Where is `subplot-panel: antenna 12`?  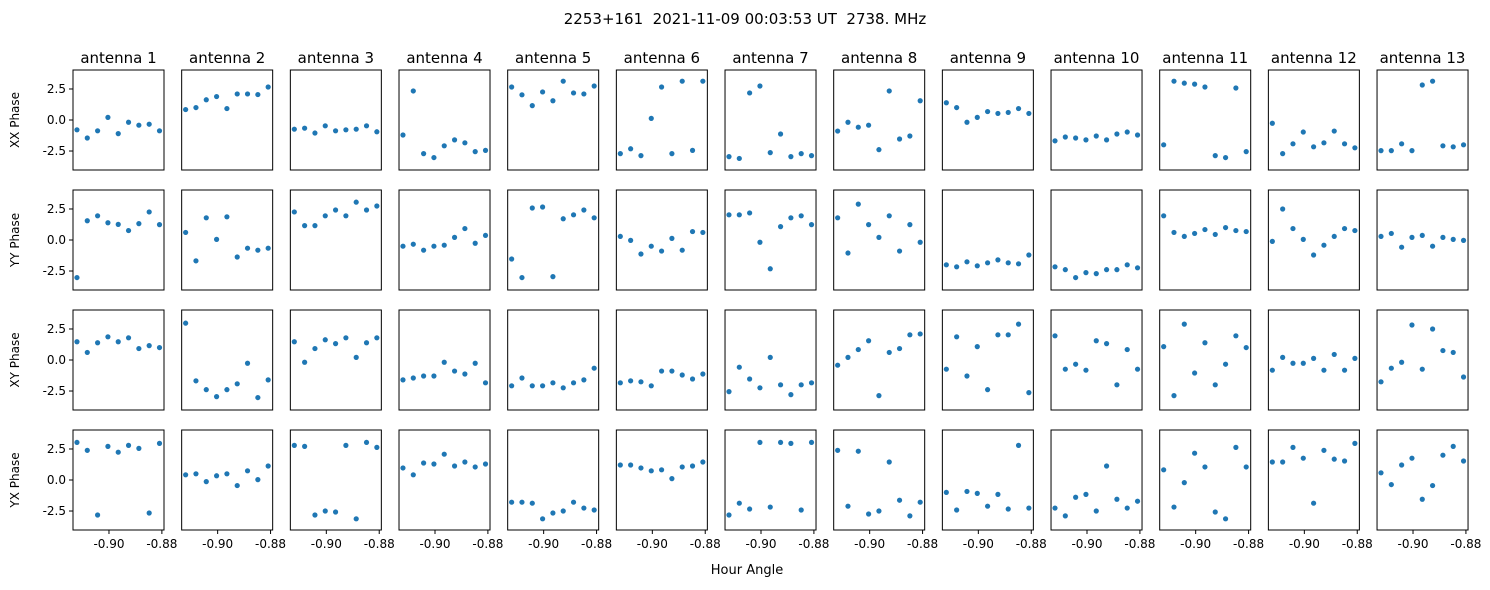
subplot-panel: antenna 12 is located at coordinates (1313, 110).